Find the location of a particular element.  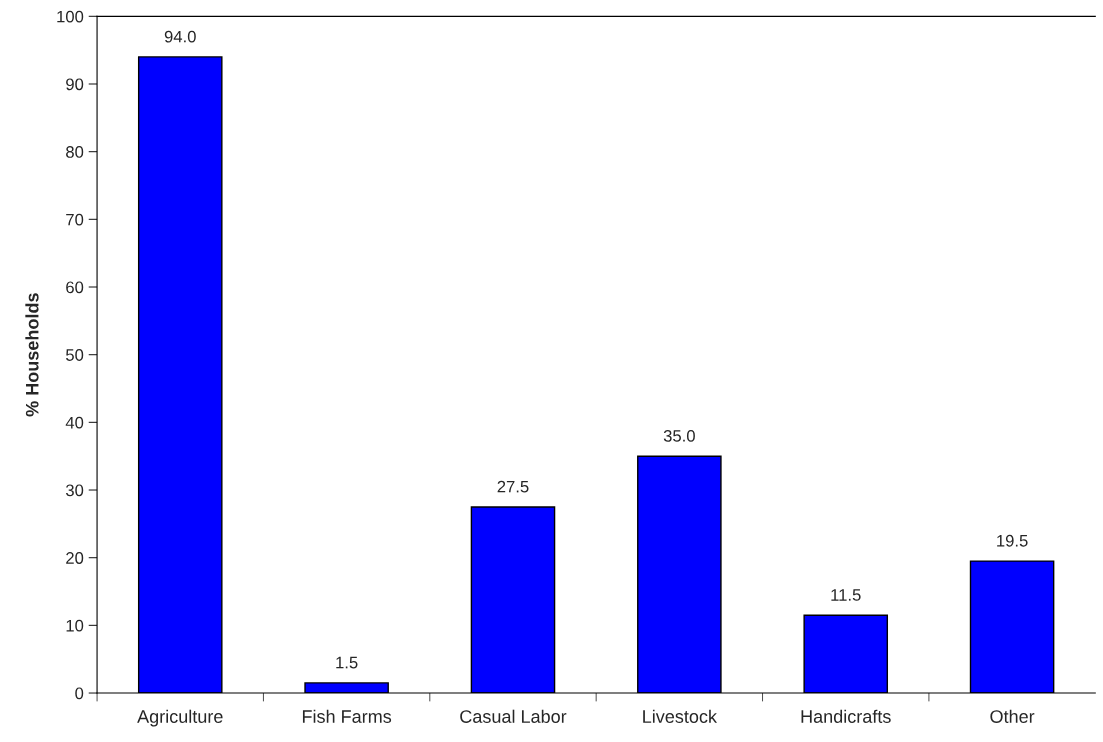

y-tick-label: 60 is located at coordinates (75, 287).